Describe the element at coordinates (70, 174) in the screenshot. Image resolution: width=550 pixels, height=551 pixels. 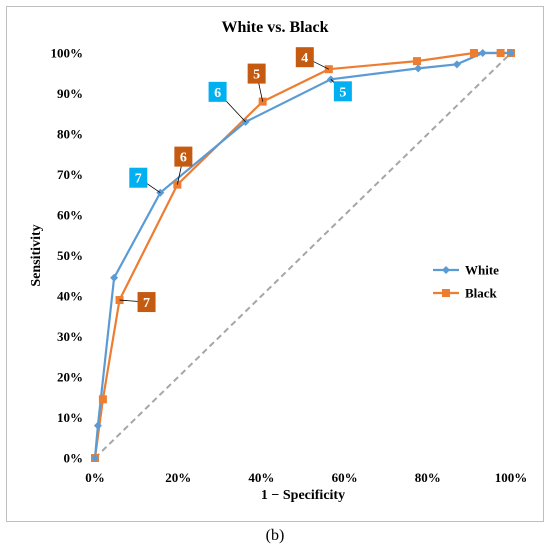
I see `y-tick-label: 70%` at that location.